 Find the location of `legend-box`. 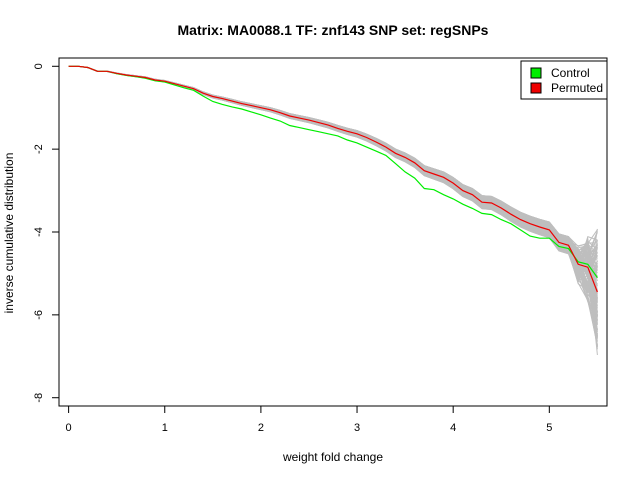

legend-box is located at coordinates (564, 80).